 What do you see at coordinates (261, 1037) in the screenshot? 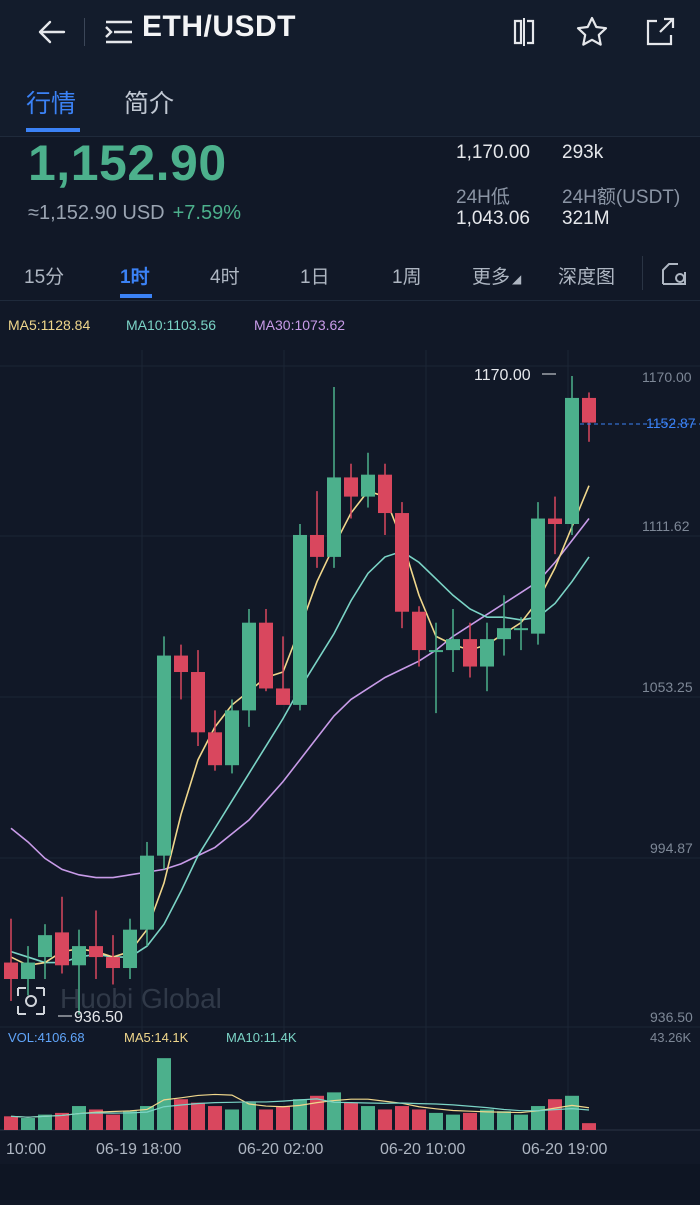
I see `vol-ma10-label: MA10:11.4K` at bounding box center [261, 1037].